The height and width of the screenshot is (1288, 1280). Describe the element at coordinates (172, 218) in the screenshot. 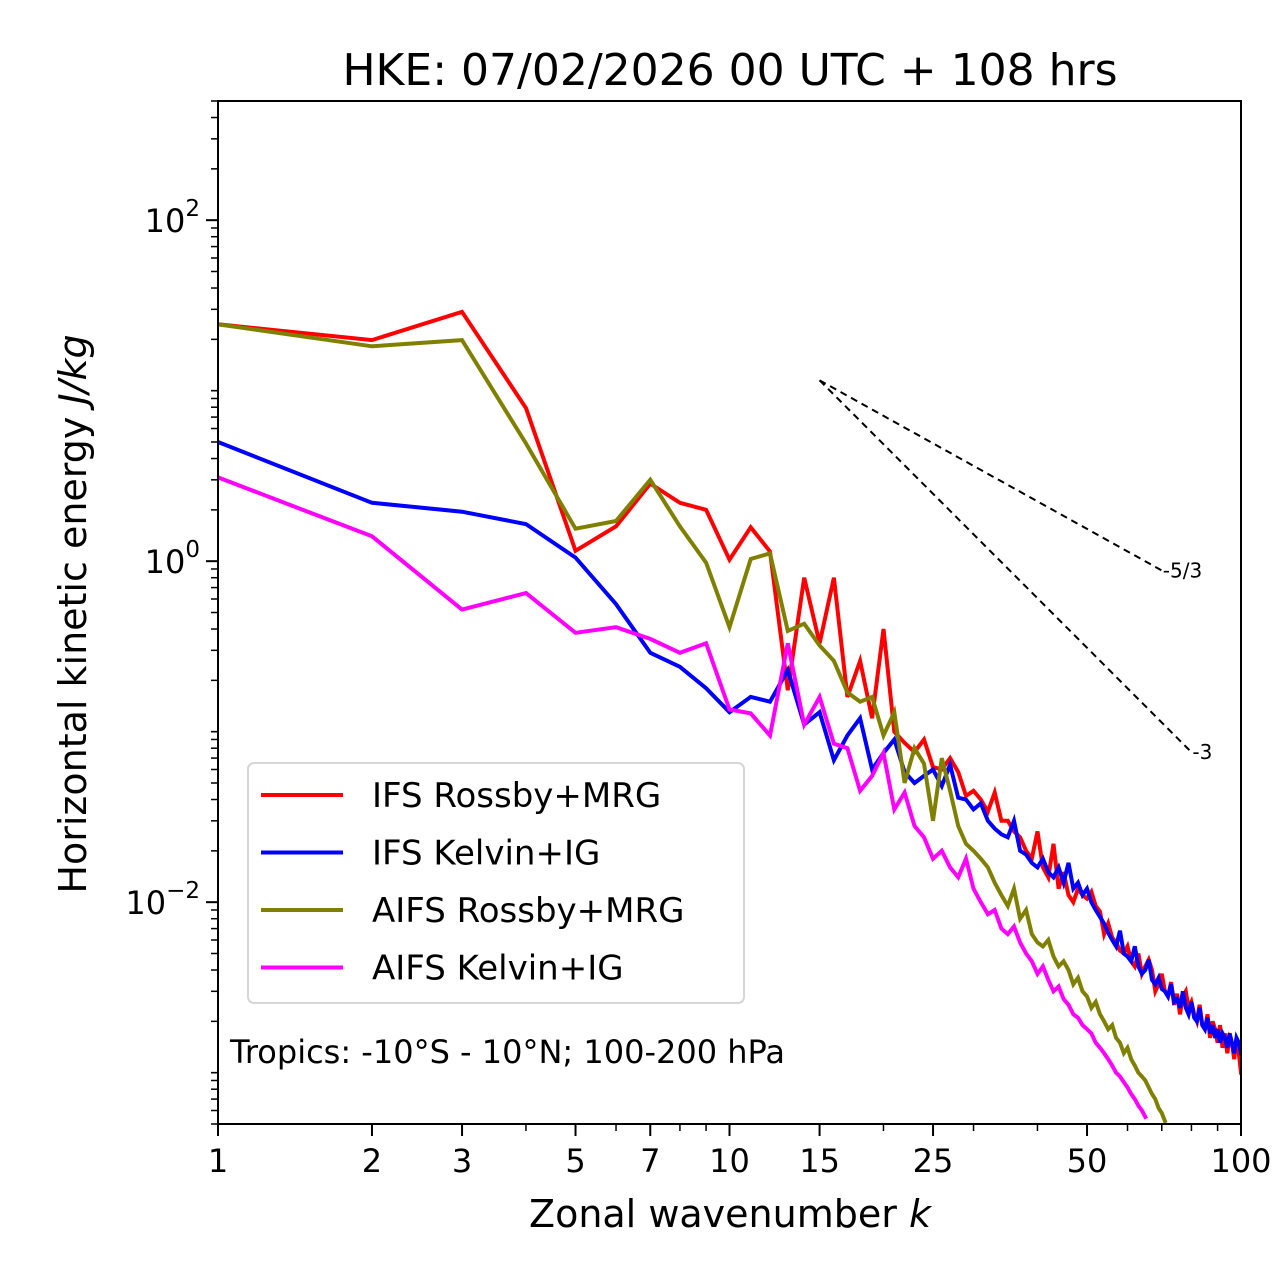

I see `y-tick-label: 10²` at that location.